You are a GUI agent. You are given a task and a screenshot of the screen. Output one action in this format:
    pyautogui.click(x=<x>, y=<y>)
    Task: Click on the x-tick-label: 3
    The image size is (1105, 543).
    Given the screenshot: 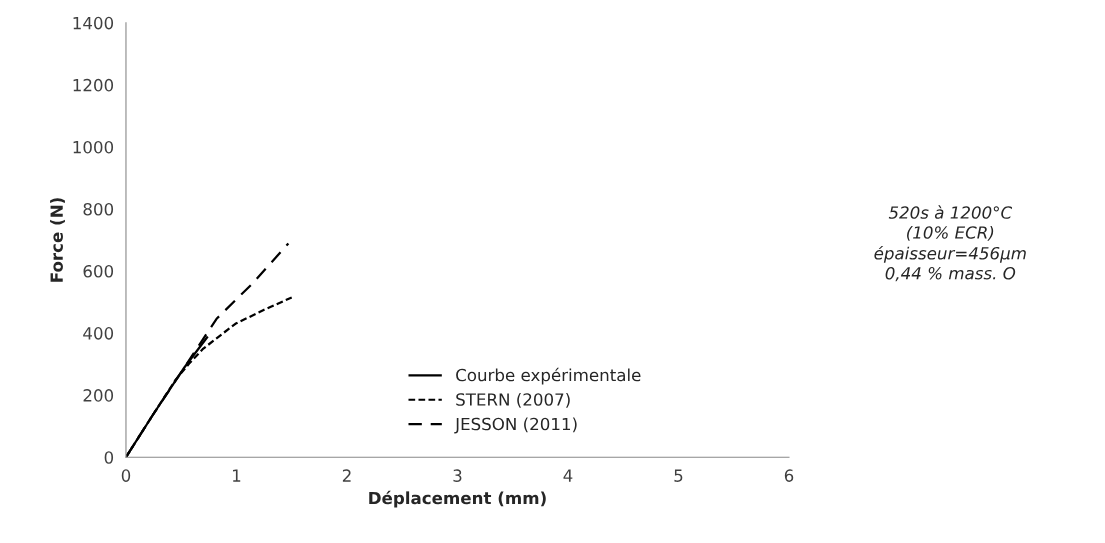 What is the action you would take?
    pyautogui.click(x=457, y=475)
    